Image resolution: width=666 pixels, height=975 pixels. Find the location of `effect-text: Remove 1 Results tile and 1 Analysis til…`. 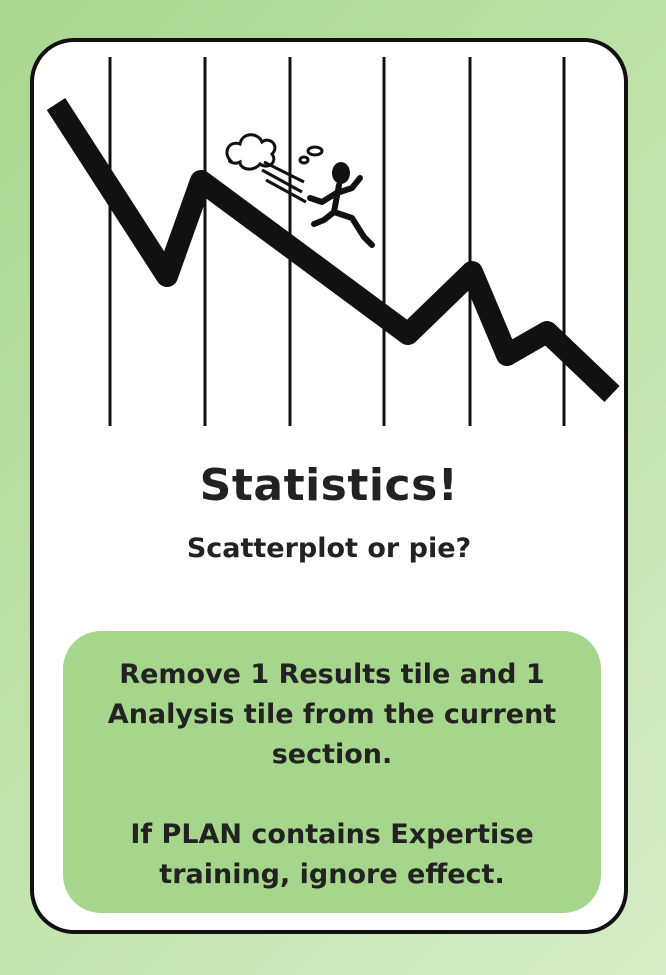

effect-text: Remove 1 Results tile and 1 Analysis til… is located at coordinates (332, 714).